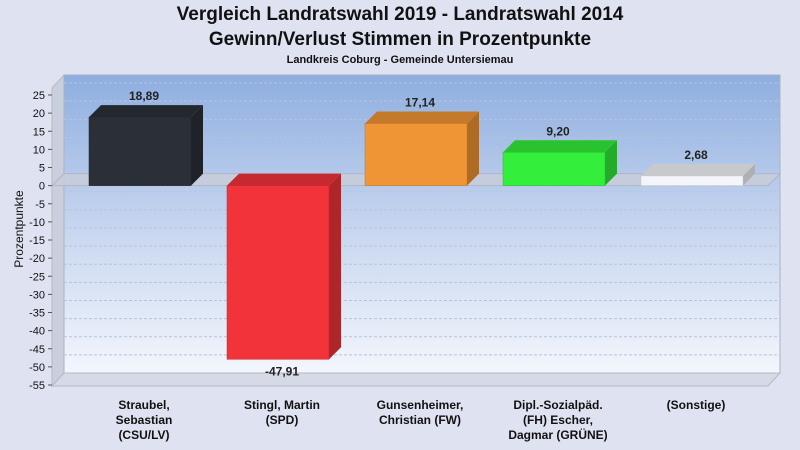 The image size is (800, 450). I want to click on y-tick-label: 0, so click(42, 187).